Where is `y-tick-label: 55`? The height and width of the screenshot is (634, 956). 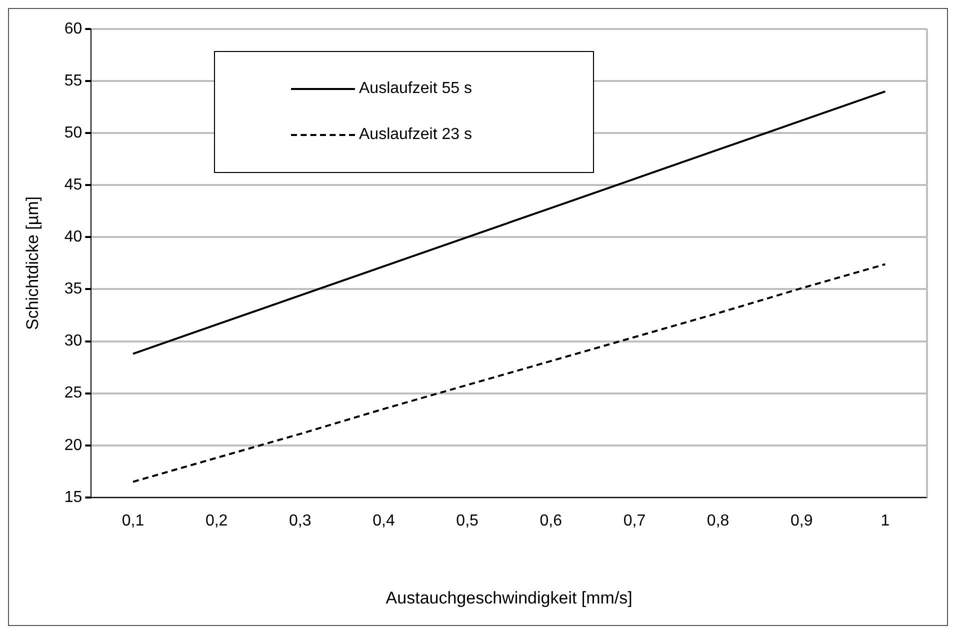
y-tick-label: 55 is located at coordinates (73, 81).